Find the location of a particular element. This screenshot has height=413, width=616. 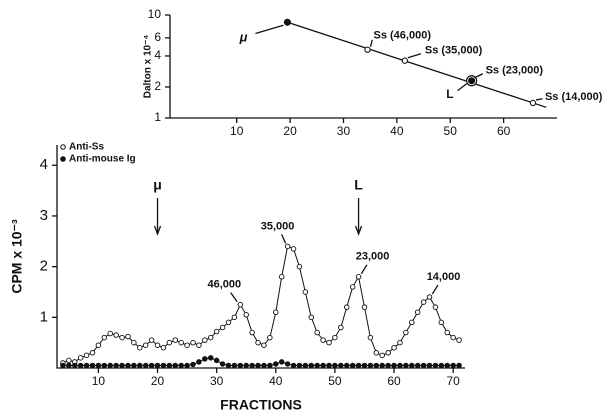

x-tick-label: 40 is located at coordinates (276, 381).